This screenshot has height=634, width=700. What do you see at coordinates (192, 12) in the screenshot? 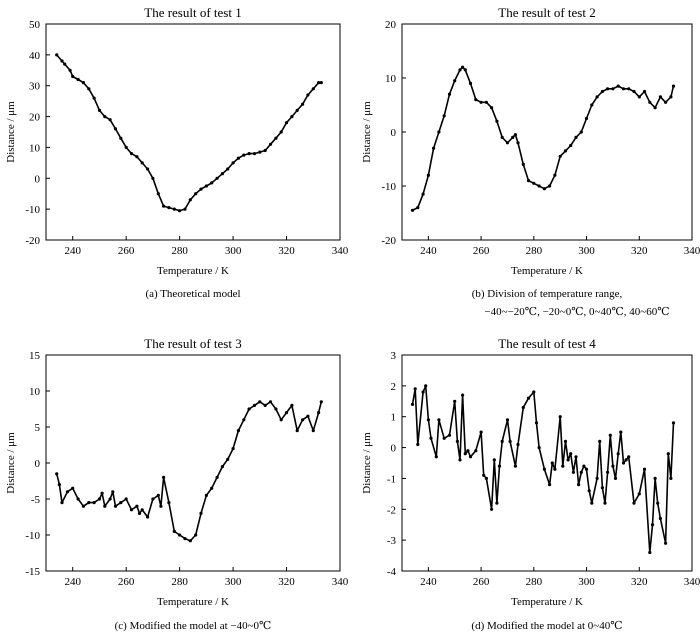
I see `chart-title: The result of test 1` at bounding box center [192, 12].